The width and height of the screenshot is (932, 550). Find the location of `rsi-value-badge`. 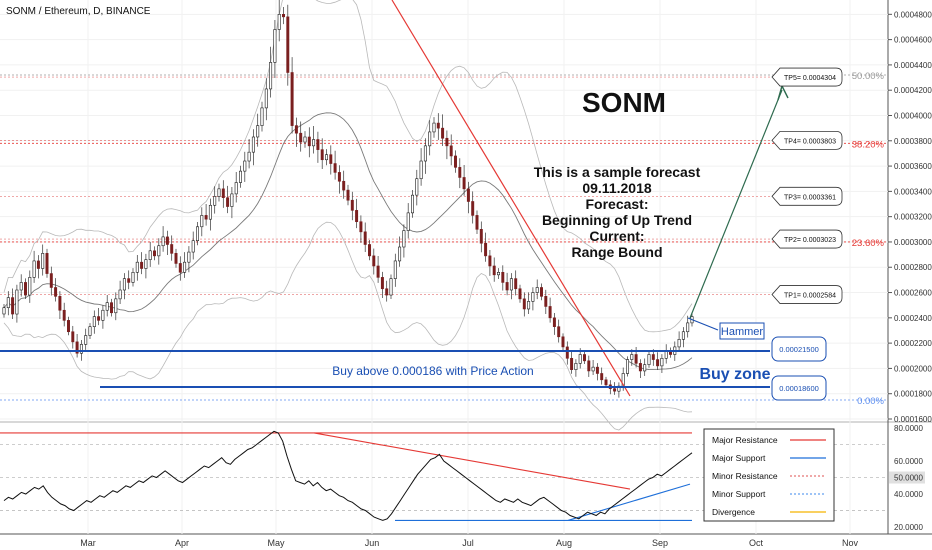

rsi-value-badge is located at coordinates (907, 477).